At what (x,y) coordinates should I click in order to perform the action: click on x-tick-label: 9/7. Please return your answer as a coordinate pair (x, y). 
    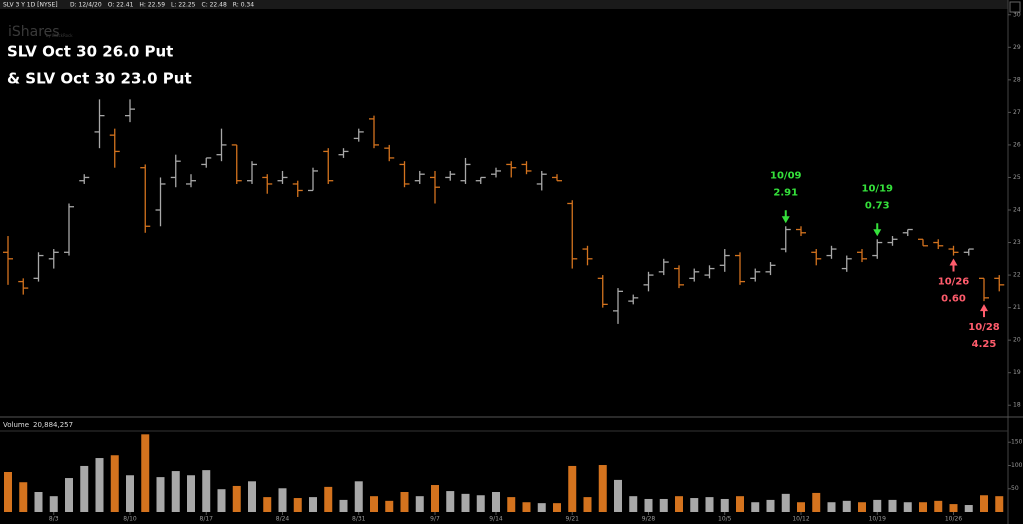
    Looking at the image, I should click on (435, 519).